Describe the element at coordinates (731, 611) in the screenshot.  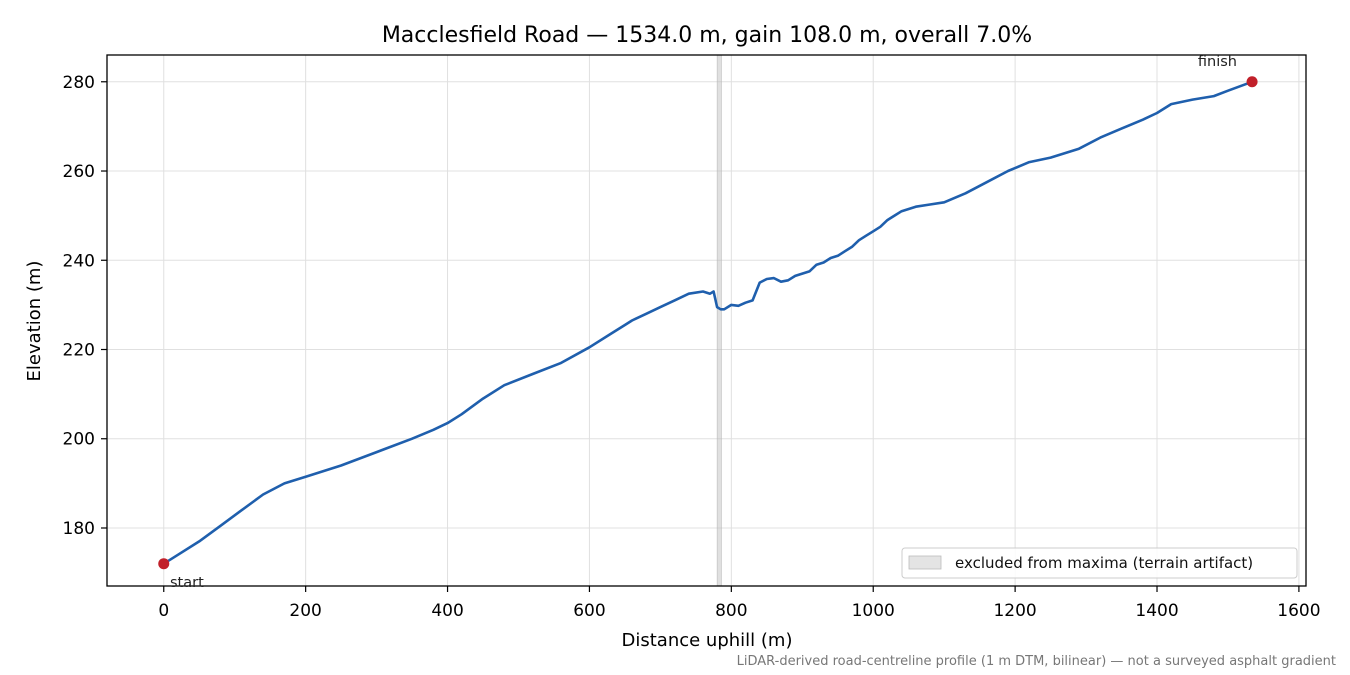
I see `x-tick-label: 800` at that location.